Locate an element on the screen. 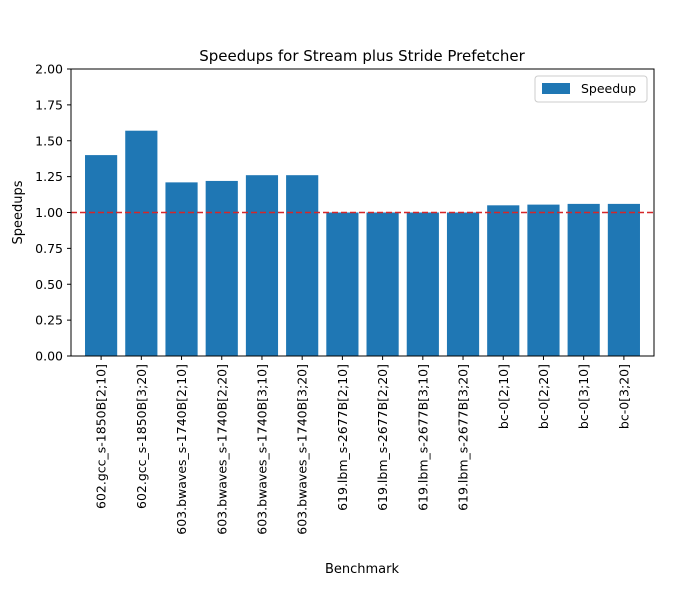  y-tick-label: 1.25 is located at coordinates (49, 176).